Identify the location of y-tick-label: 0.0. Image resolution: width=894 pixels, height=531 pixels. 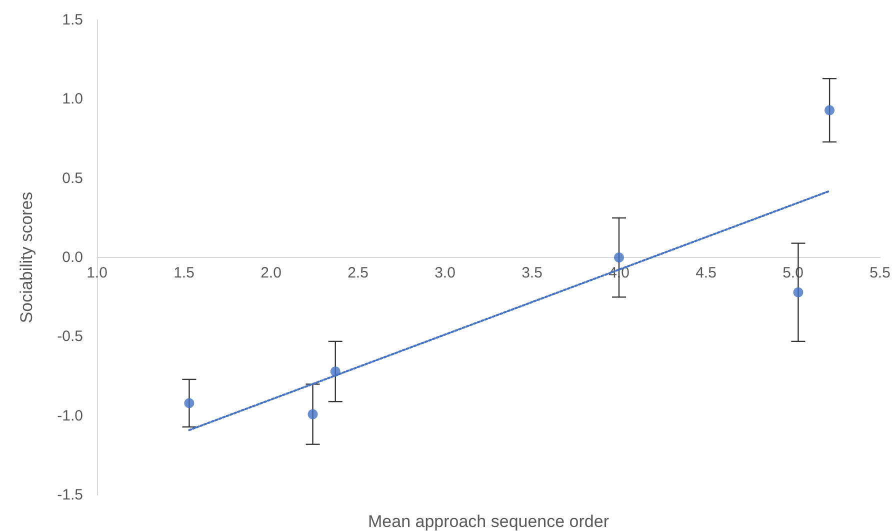
(72, 257).